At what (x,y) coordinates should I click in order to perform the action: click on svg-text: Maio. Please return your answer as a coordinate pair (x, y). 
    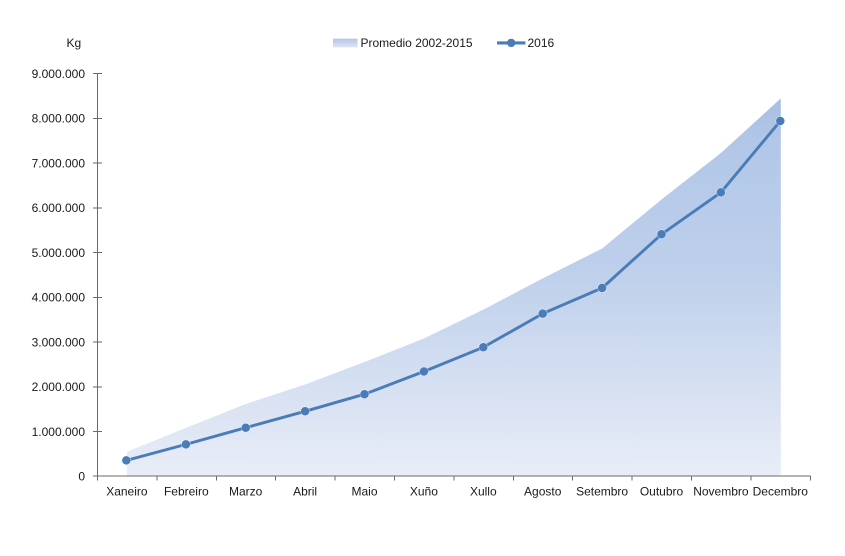
    Looking at the image, I should click on (364, 492).